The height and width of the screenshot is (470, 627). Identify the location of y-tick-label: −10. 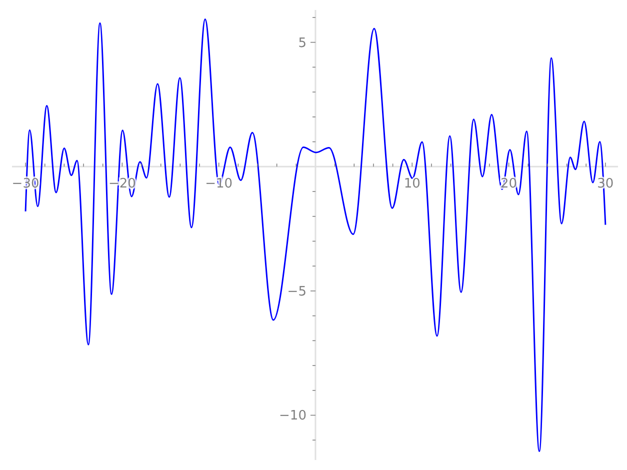
(292, 416).